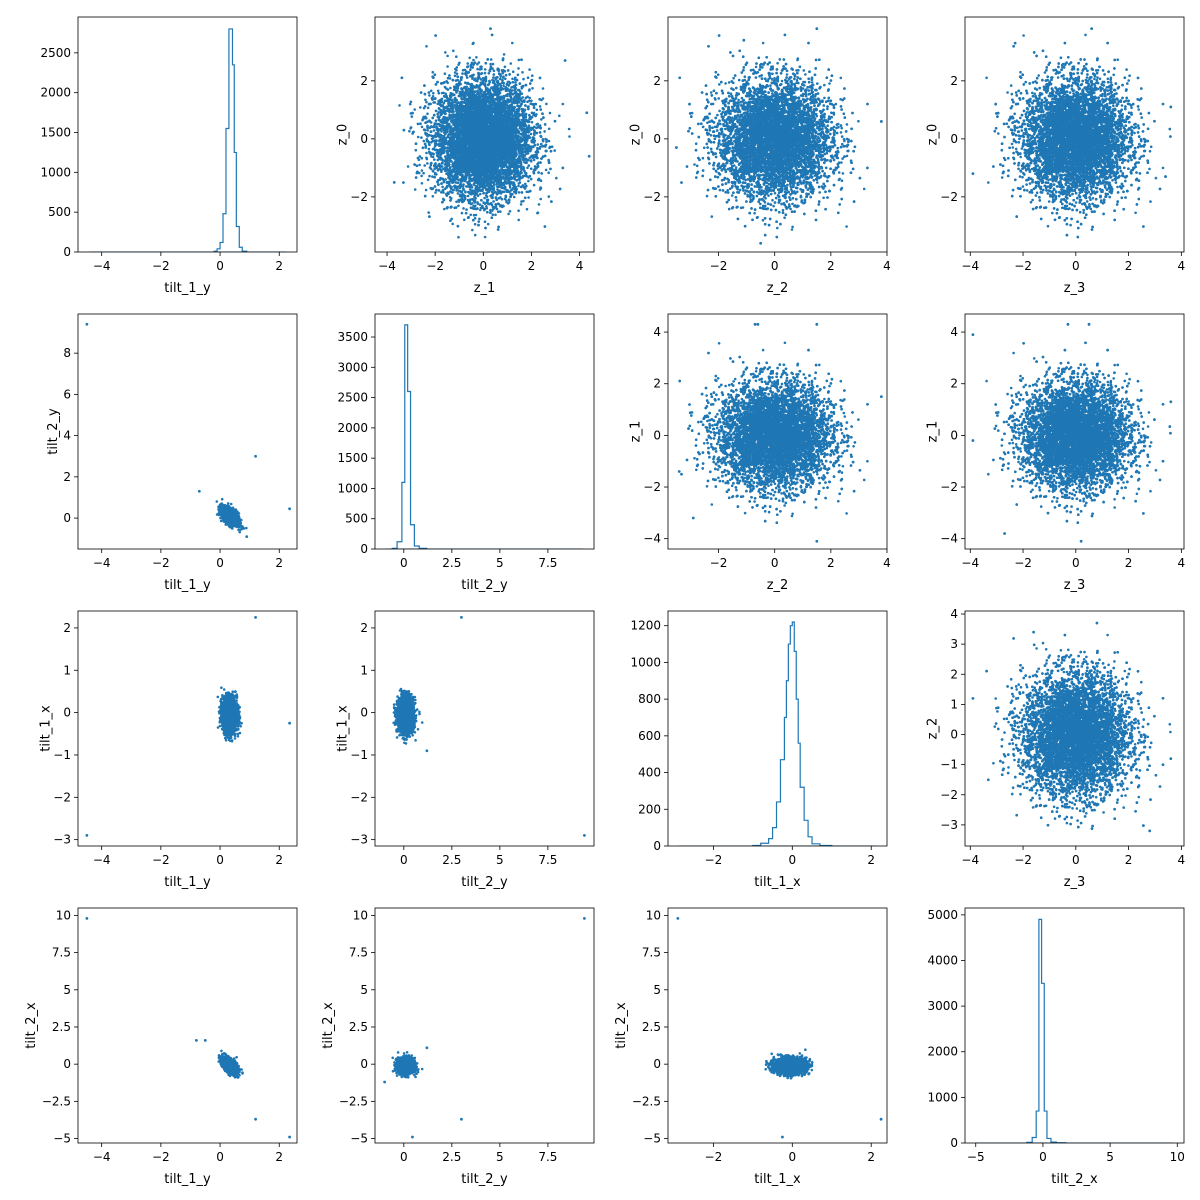  I want to click on x-tick-label: −2, so click(161, 266).